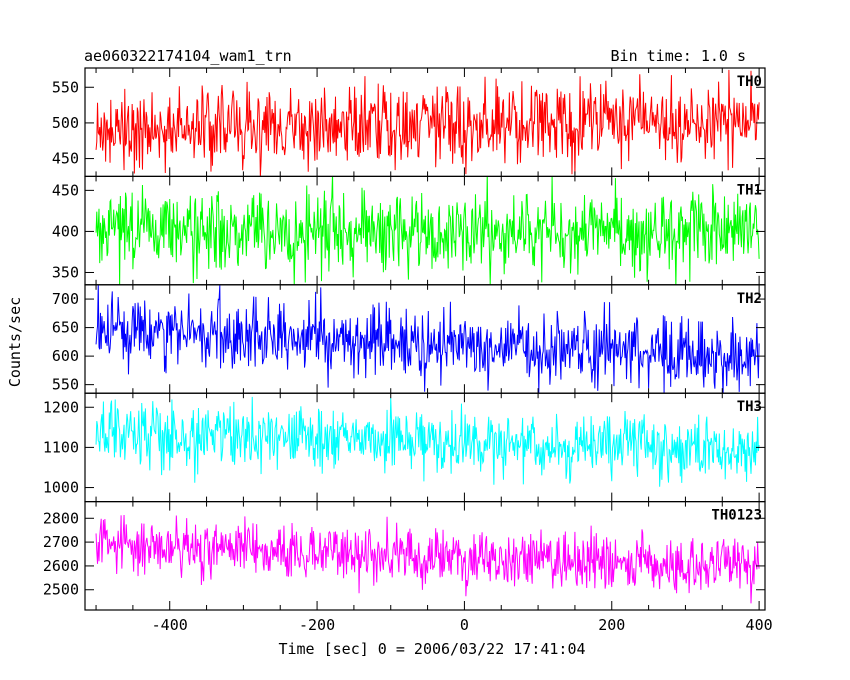 This screenshot has height=680, width=850. What do you see at coordinates (427, 339) in the screenshot?
I see `series-line-th2` at bounding box center [427, 339].